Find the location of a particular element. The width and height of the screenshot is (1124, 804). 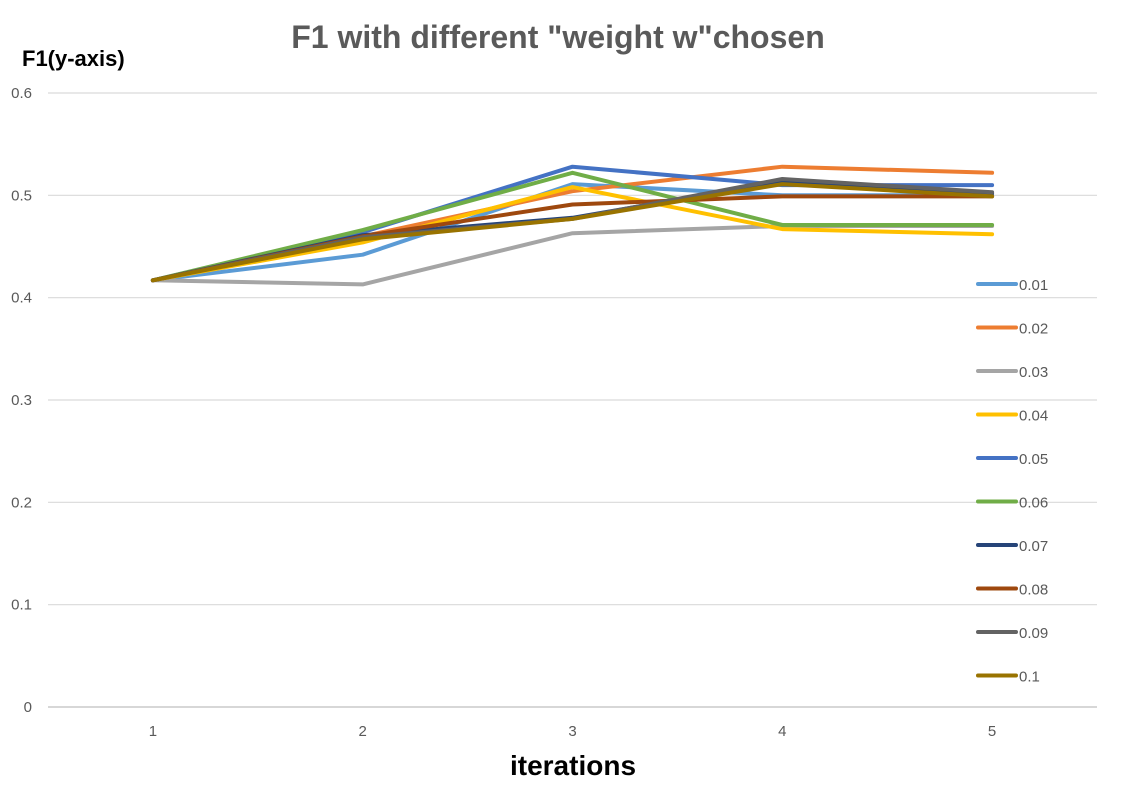

y-tick-label: 0.5 is located at coordinates (21, 195).